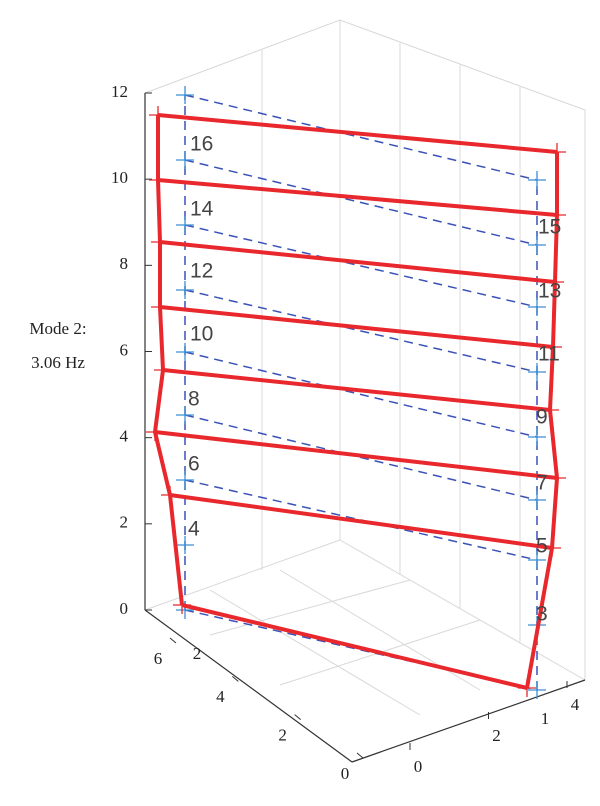  What do you see at coordinates (549, 354) in the screenshot?
I see `node-label: 11` at bounding box center [549, 354].